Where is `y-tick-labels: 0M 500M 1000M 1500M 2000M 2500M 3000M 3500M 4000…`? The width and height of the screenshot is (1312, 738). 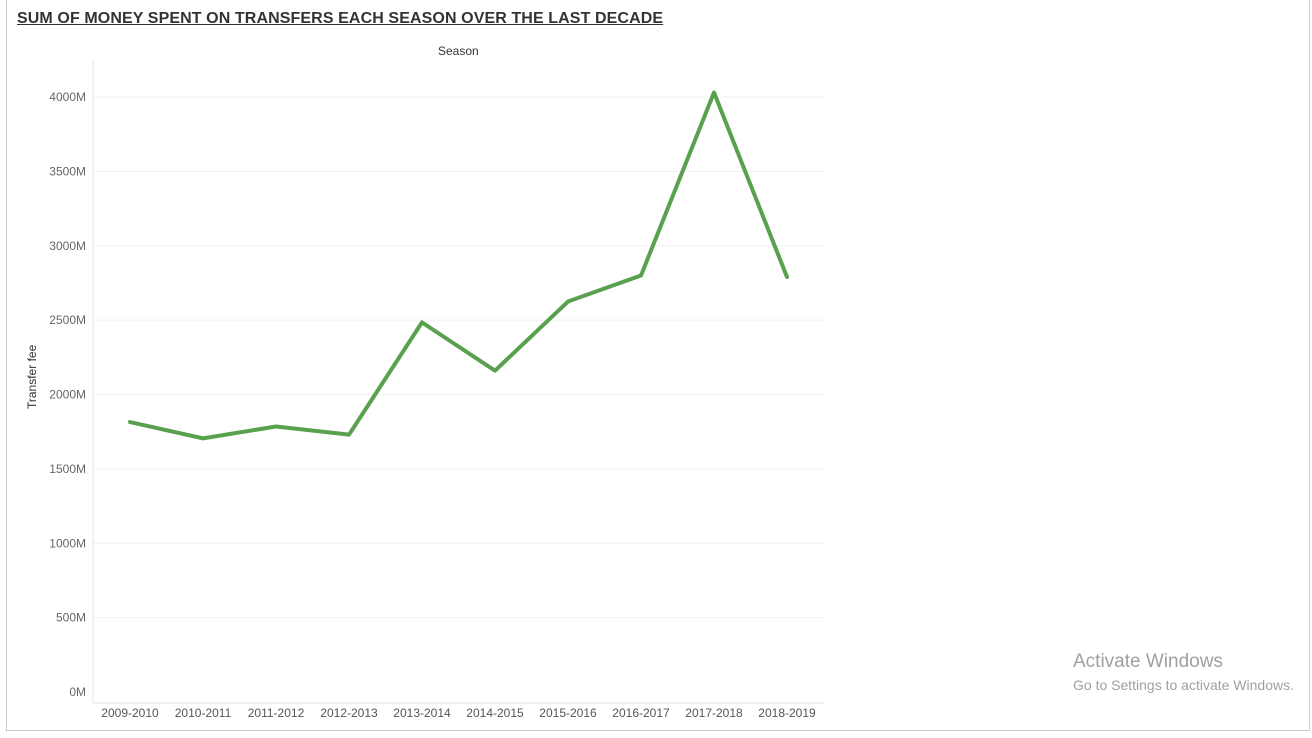 y-tick-labels: 0M 500M 1000M 1500M 2000M 2500M 3000M 3500M 4000… is located at coordinates (67, 394).